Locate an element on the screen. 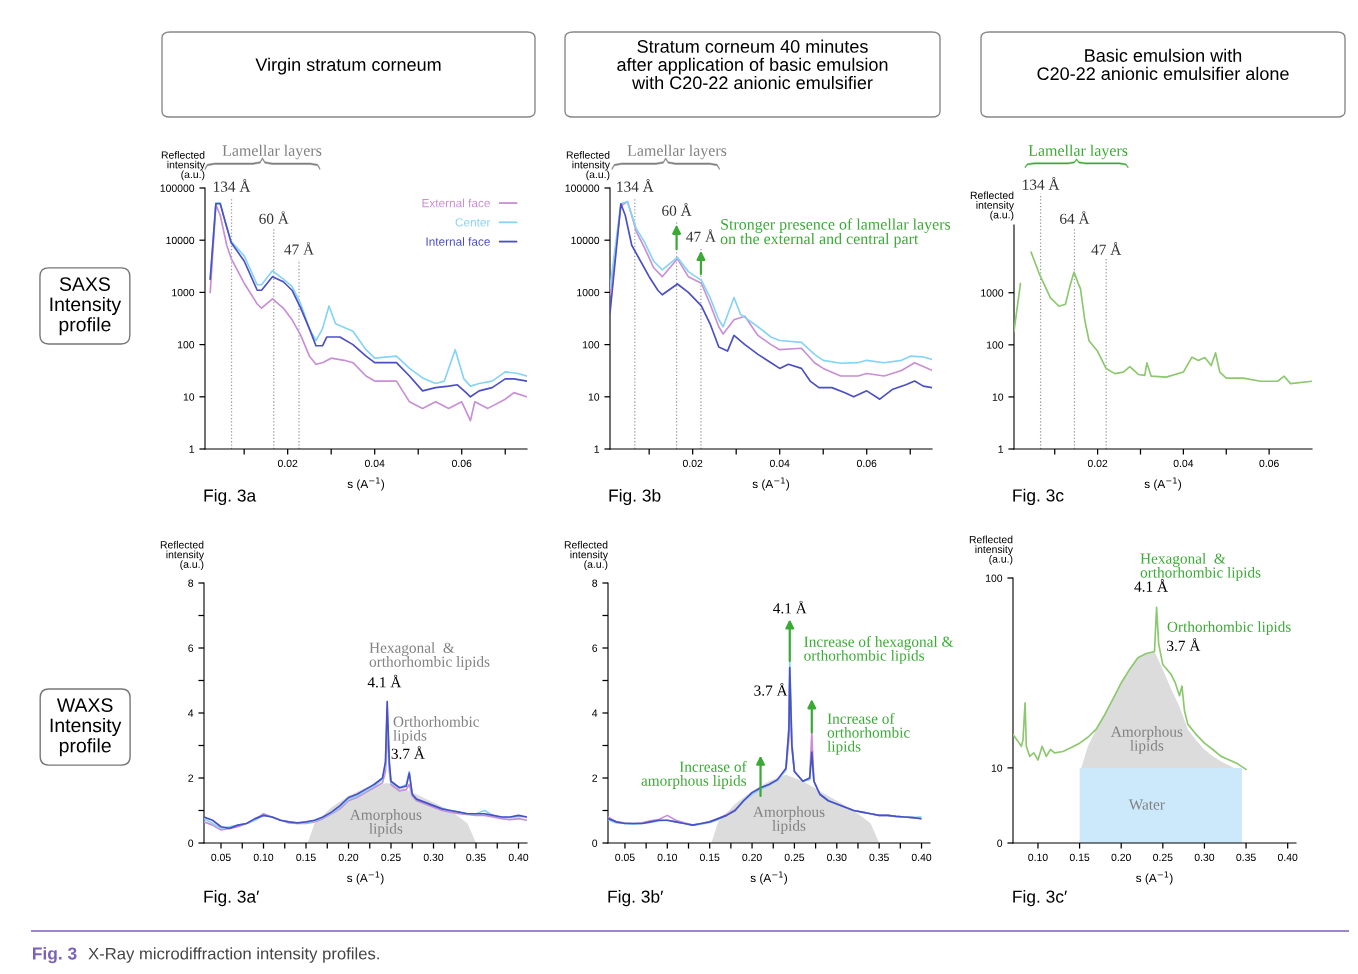 The width and height of the screenshot is (1358, 974). ref-line-label: 64 Å is located at coordinates (1075, 217).